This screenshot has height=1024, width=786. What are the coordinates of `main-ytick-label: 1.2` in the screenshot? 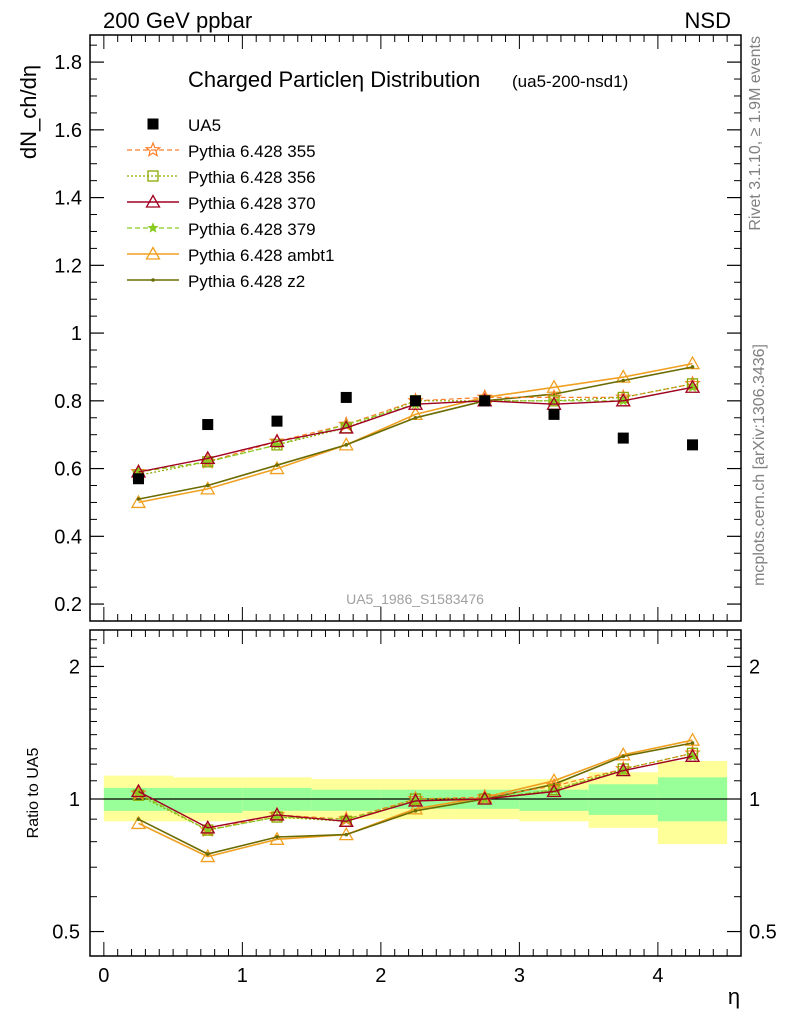 It's located at (68, 266).